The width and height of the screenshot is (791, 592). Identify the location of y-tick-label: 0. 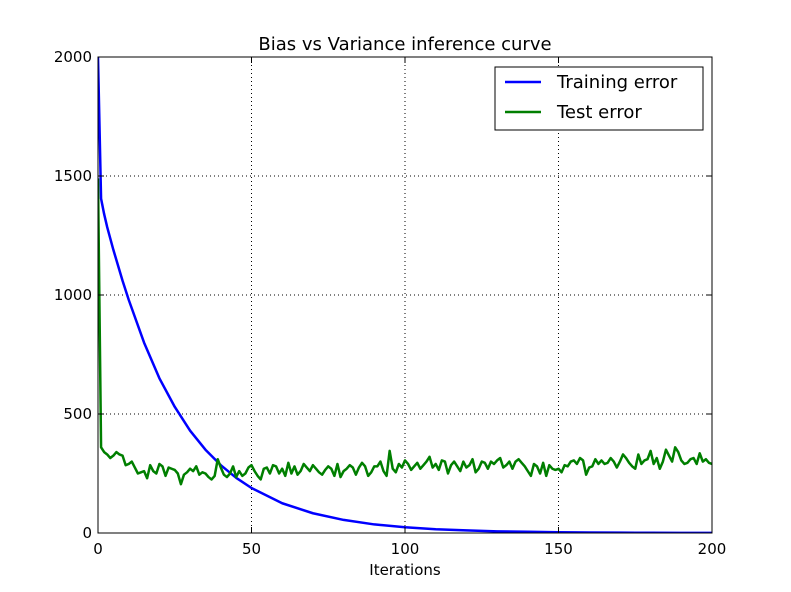
(87, 533).